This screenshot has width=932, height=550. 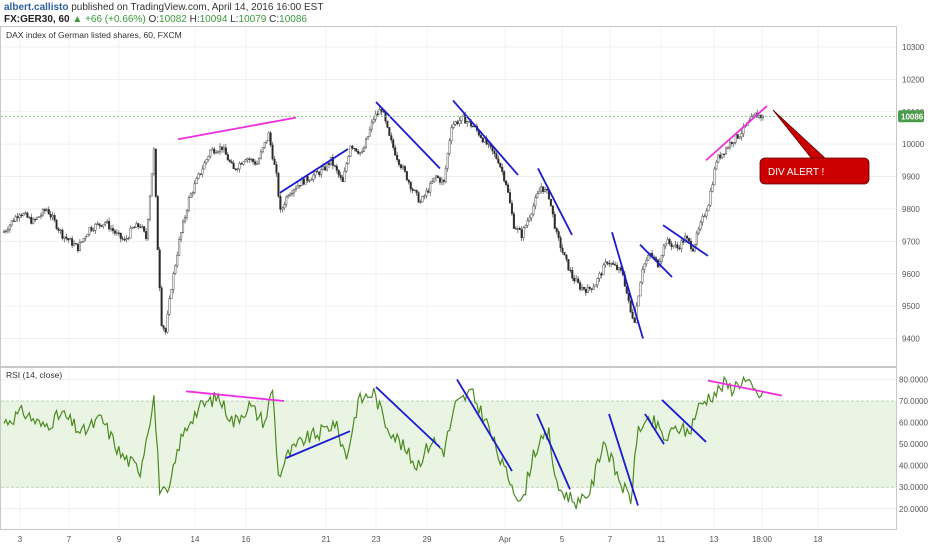 What do you see at coordinates (913, 423) in the screenshot?
I see `rsi-tick-label: 60.0000` at bounding box center [913, 423].